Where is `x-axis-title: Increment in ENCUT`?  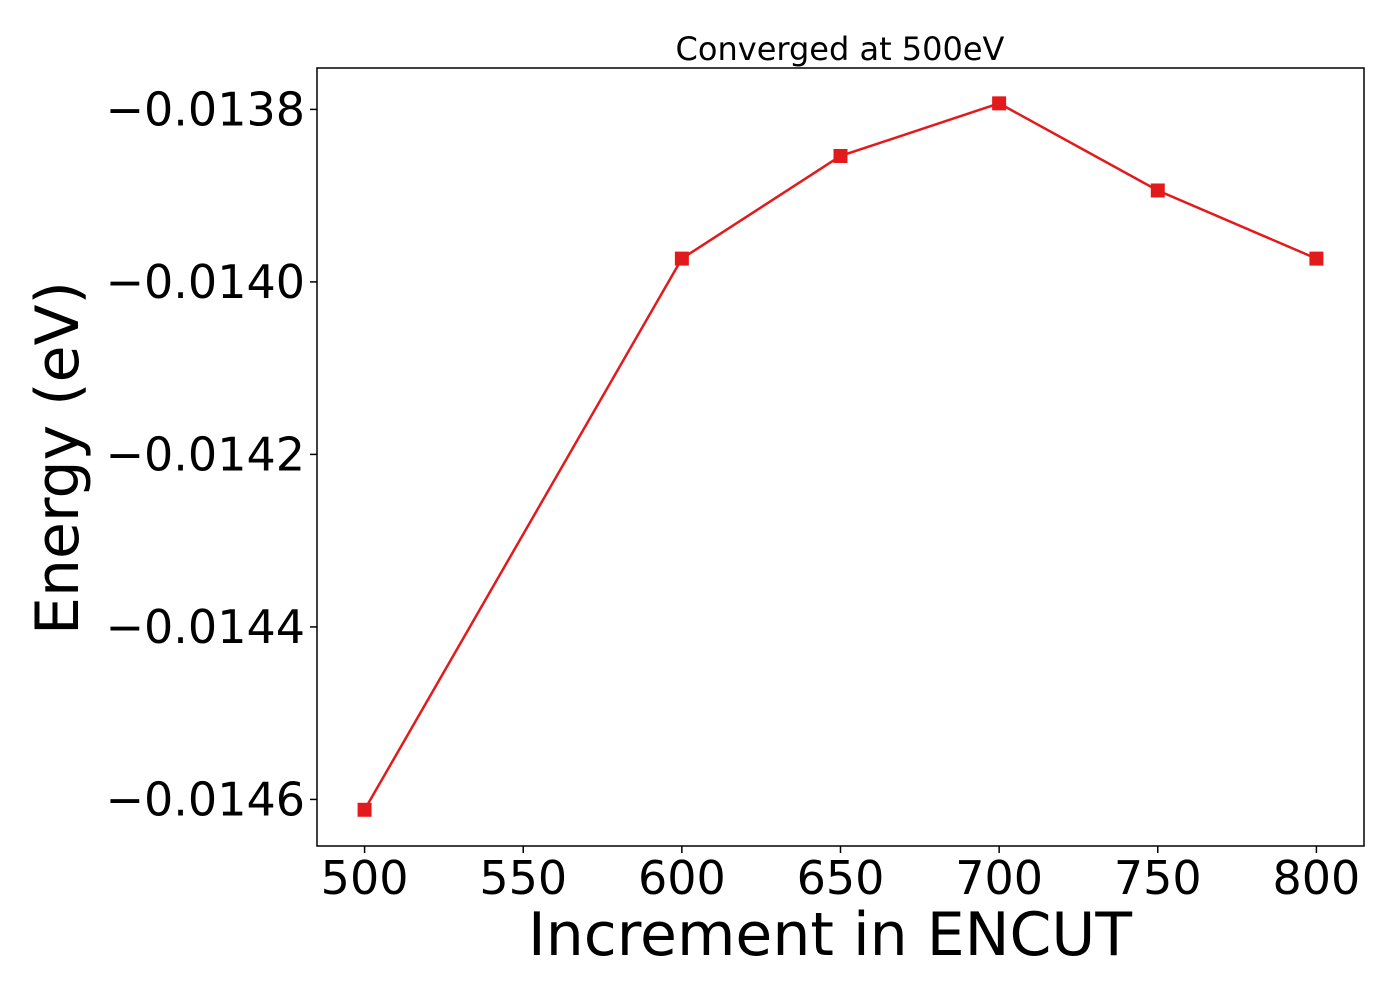 x-axis-title: Increment in ENCUT is located at coordinates (830, 935).